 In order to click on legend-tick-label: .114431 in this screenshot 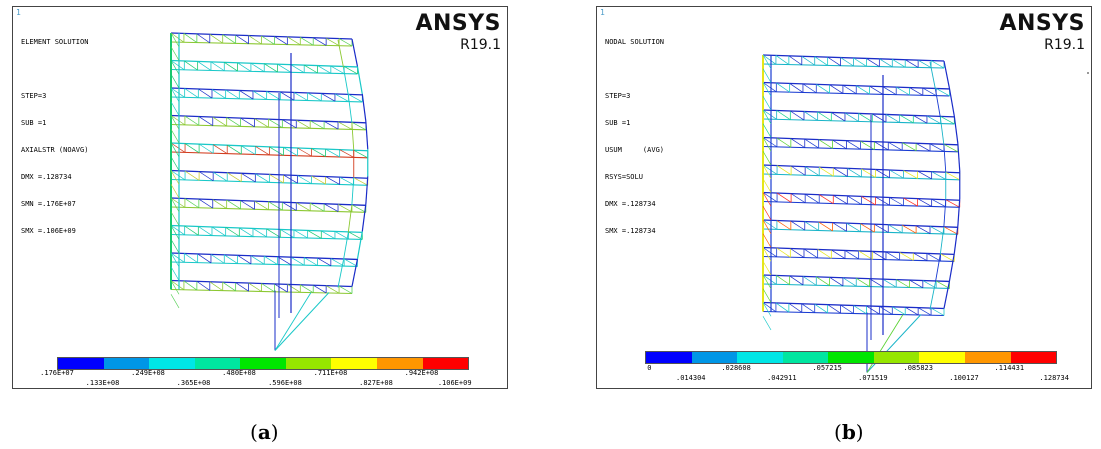, I will do `click(1009, 368)`.